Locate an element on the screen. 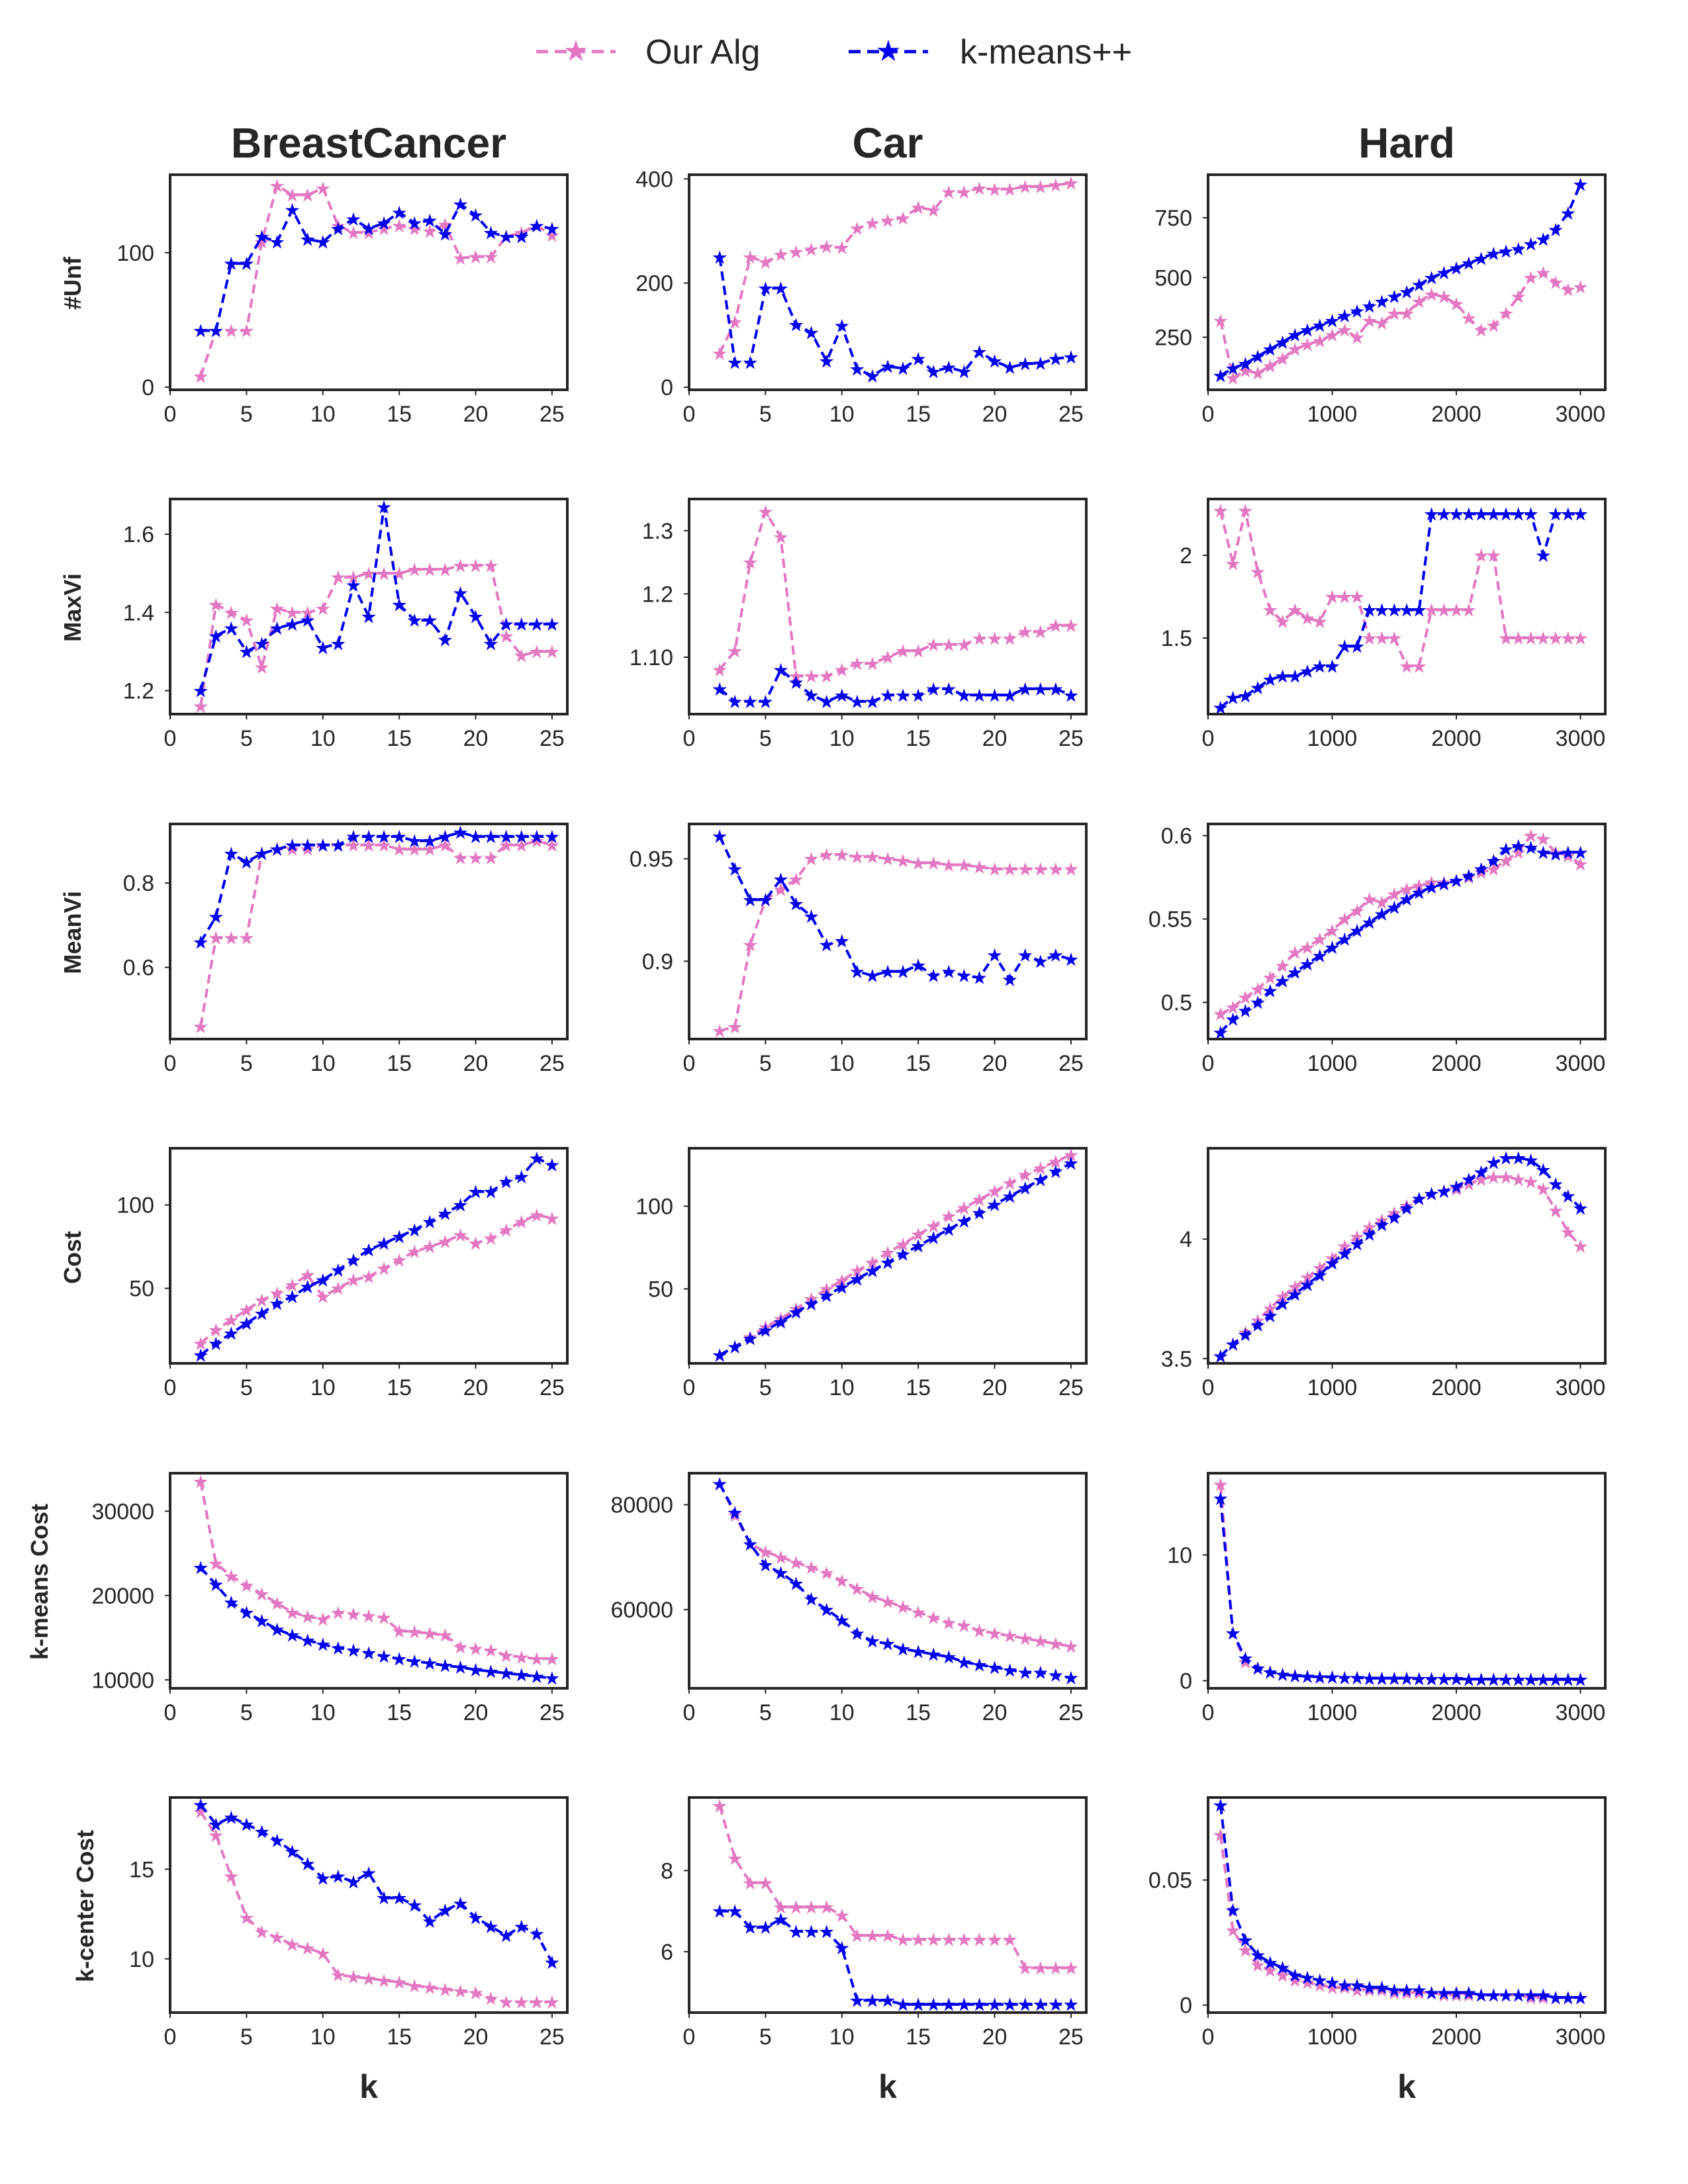 The image size is (1688, 2184). x-tick-label: 5 is located at coordinates (246, 414).